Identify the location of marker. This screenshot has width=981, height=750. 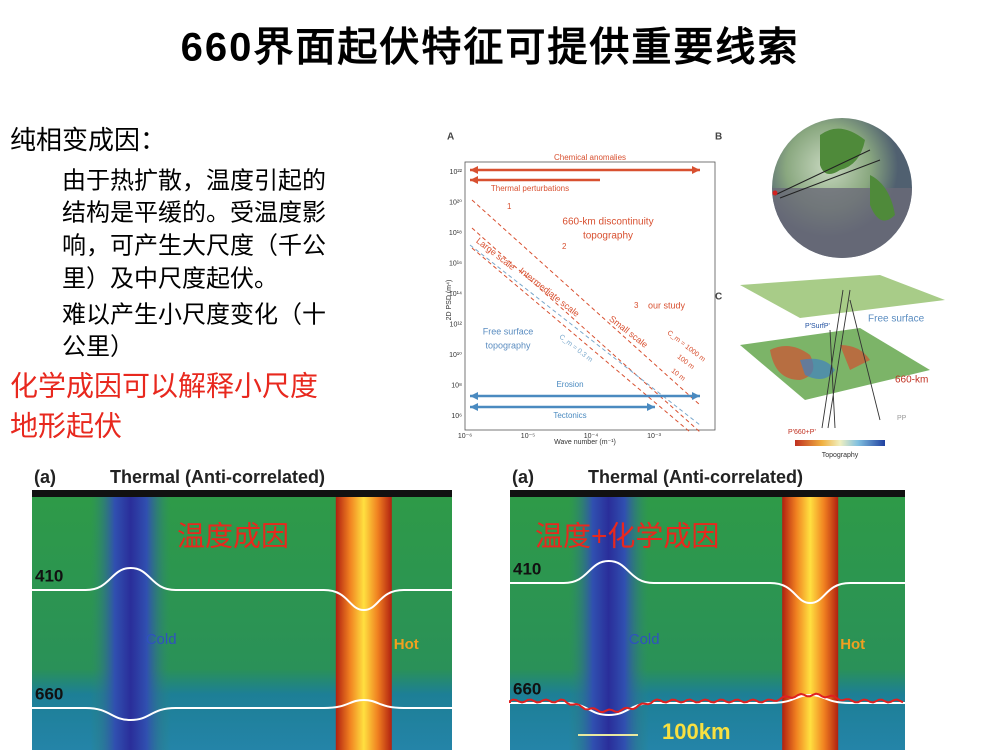
(775, 193).